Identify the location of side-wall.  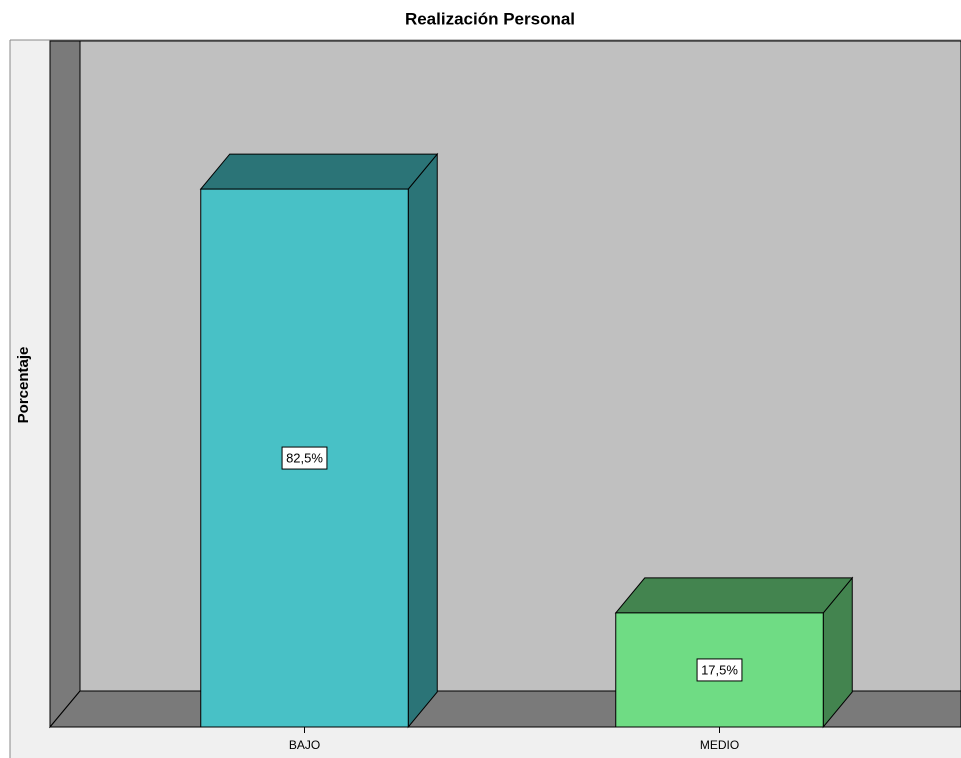
(65, 384).